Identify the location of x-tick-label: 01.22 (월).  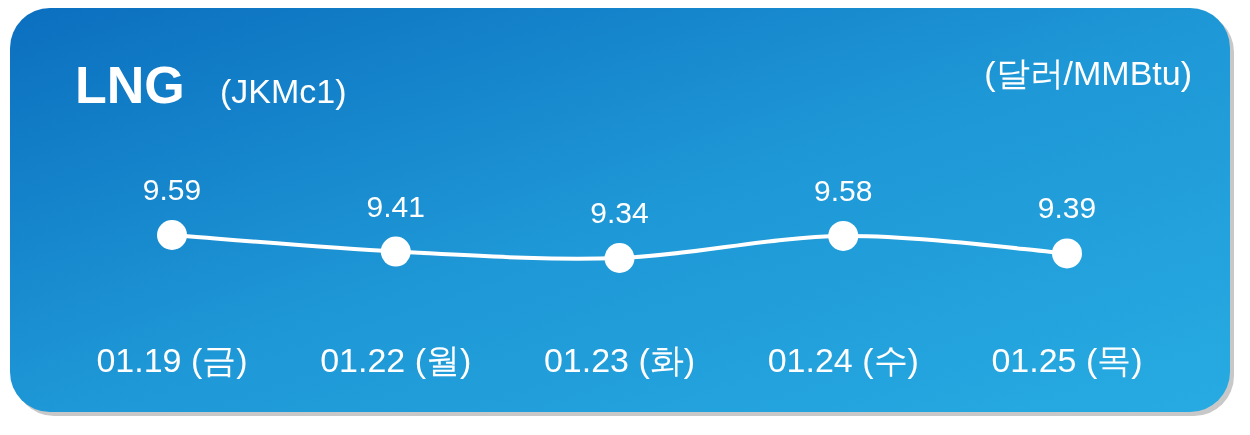
(396, 360).